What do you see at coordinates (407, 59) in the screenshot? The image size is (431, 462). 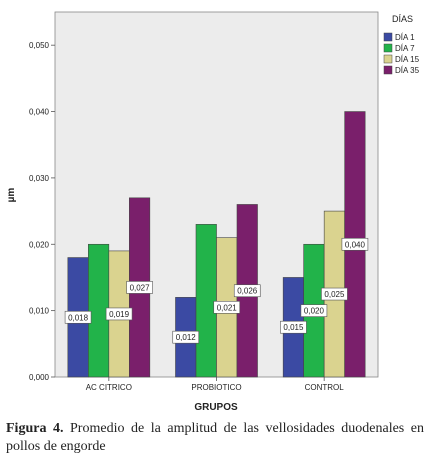 I see `legend-label: DÍA 15` at bounding box center [407, 59].